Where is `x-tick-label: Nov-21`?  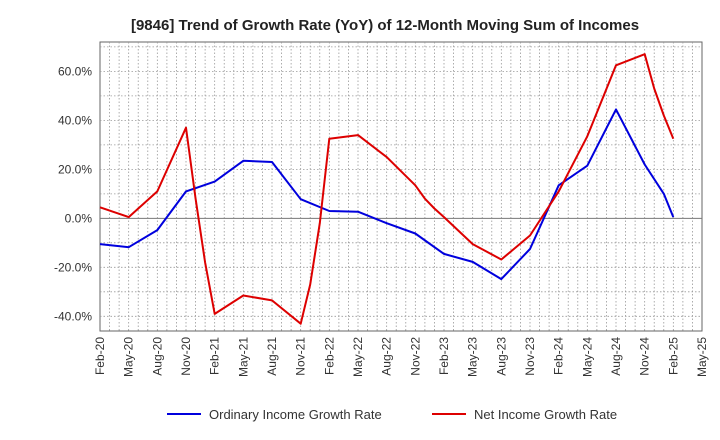 x-tick-label: Nov-21 is located at coordinates (301, 356).